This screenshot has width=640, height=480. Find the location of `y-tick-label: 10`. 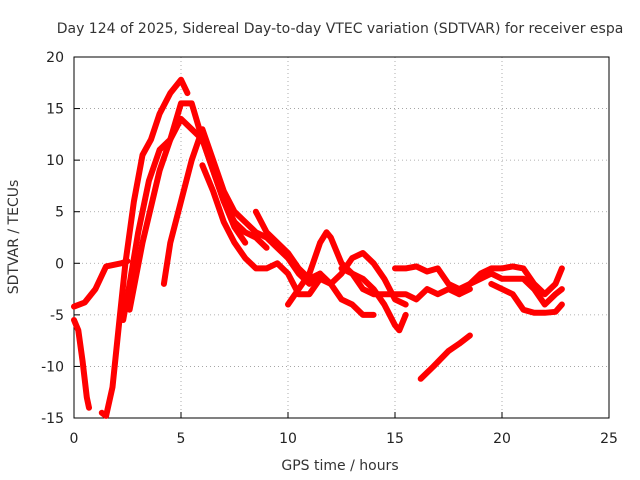

y-tick-label: 10 is located at coordinates (55, 161).